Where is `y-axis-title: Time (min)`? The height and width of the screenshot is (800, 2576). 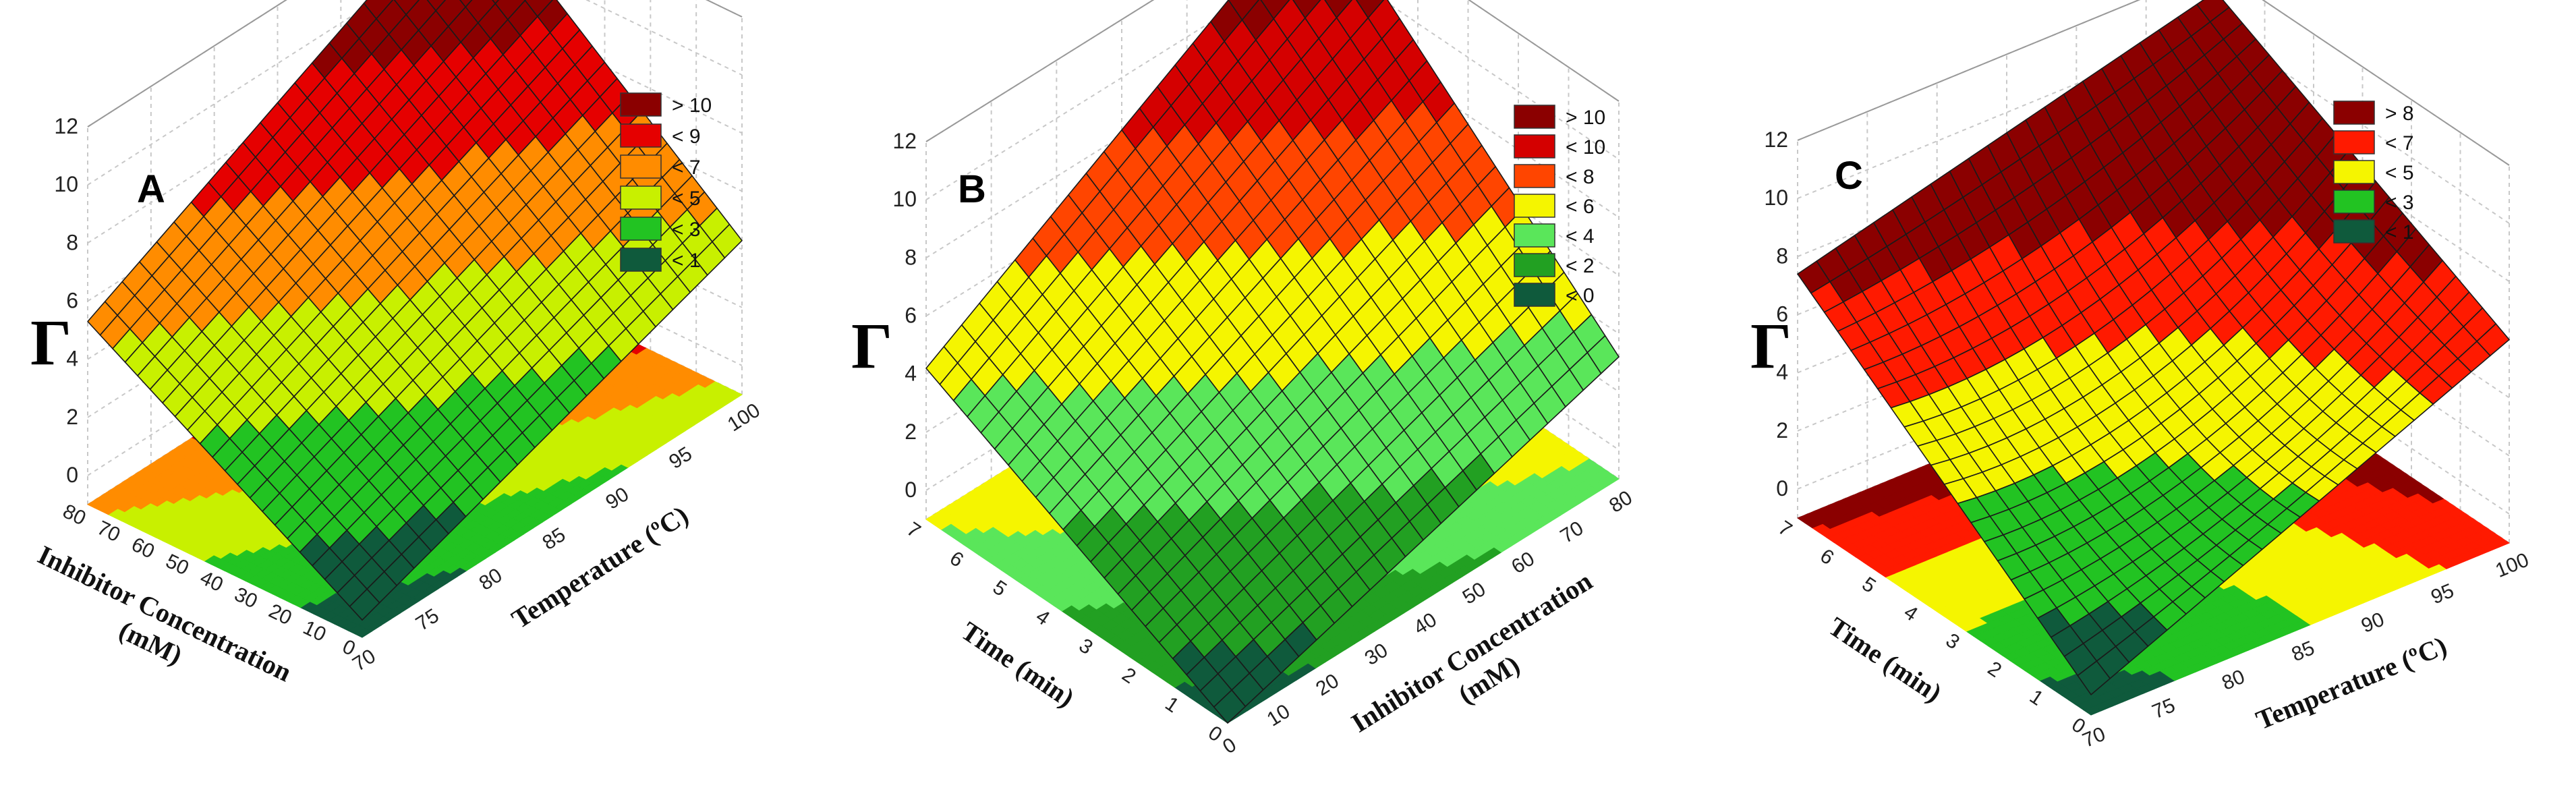
y-axis-title: Time (min) is located at coordinates (1885, 659).